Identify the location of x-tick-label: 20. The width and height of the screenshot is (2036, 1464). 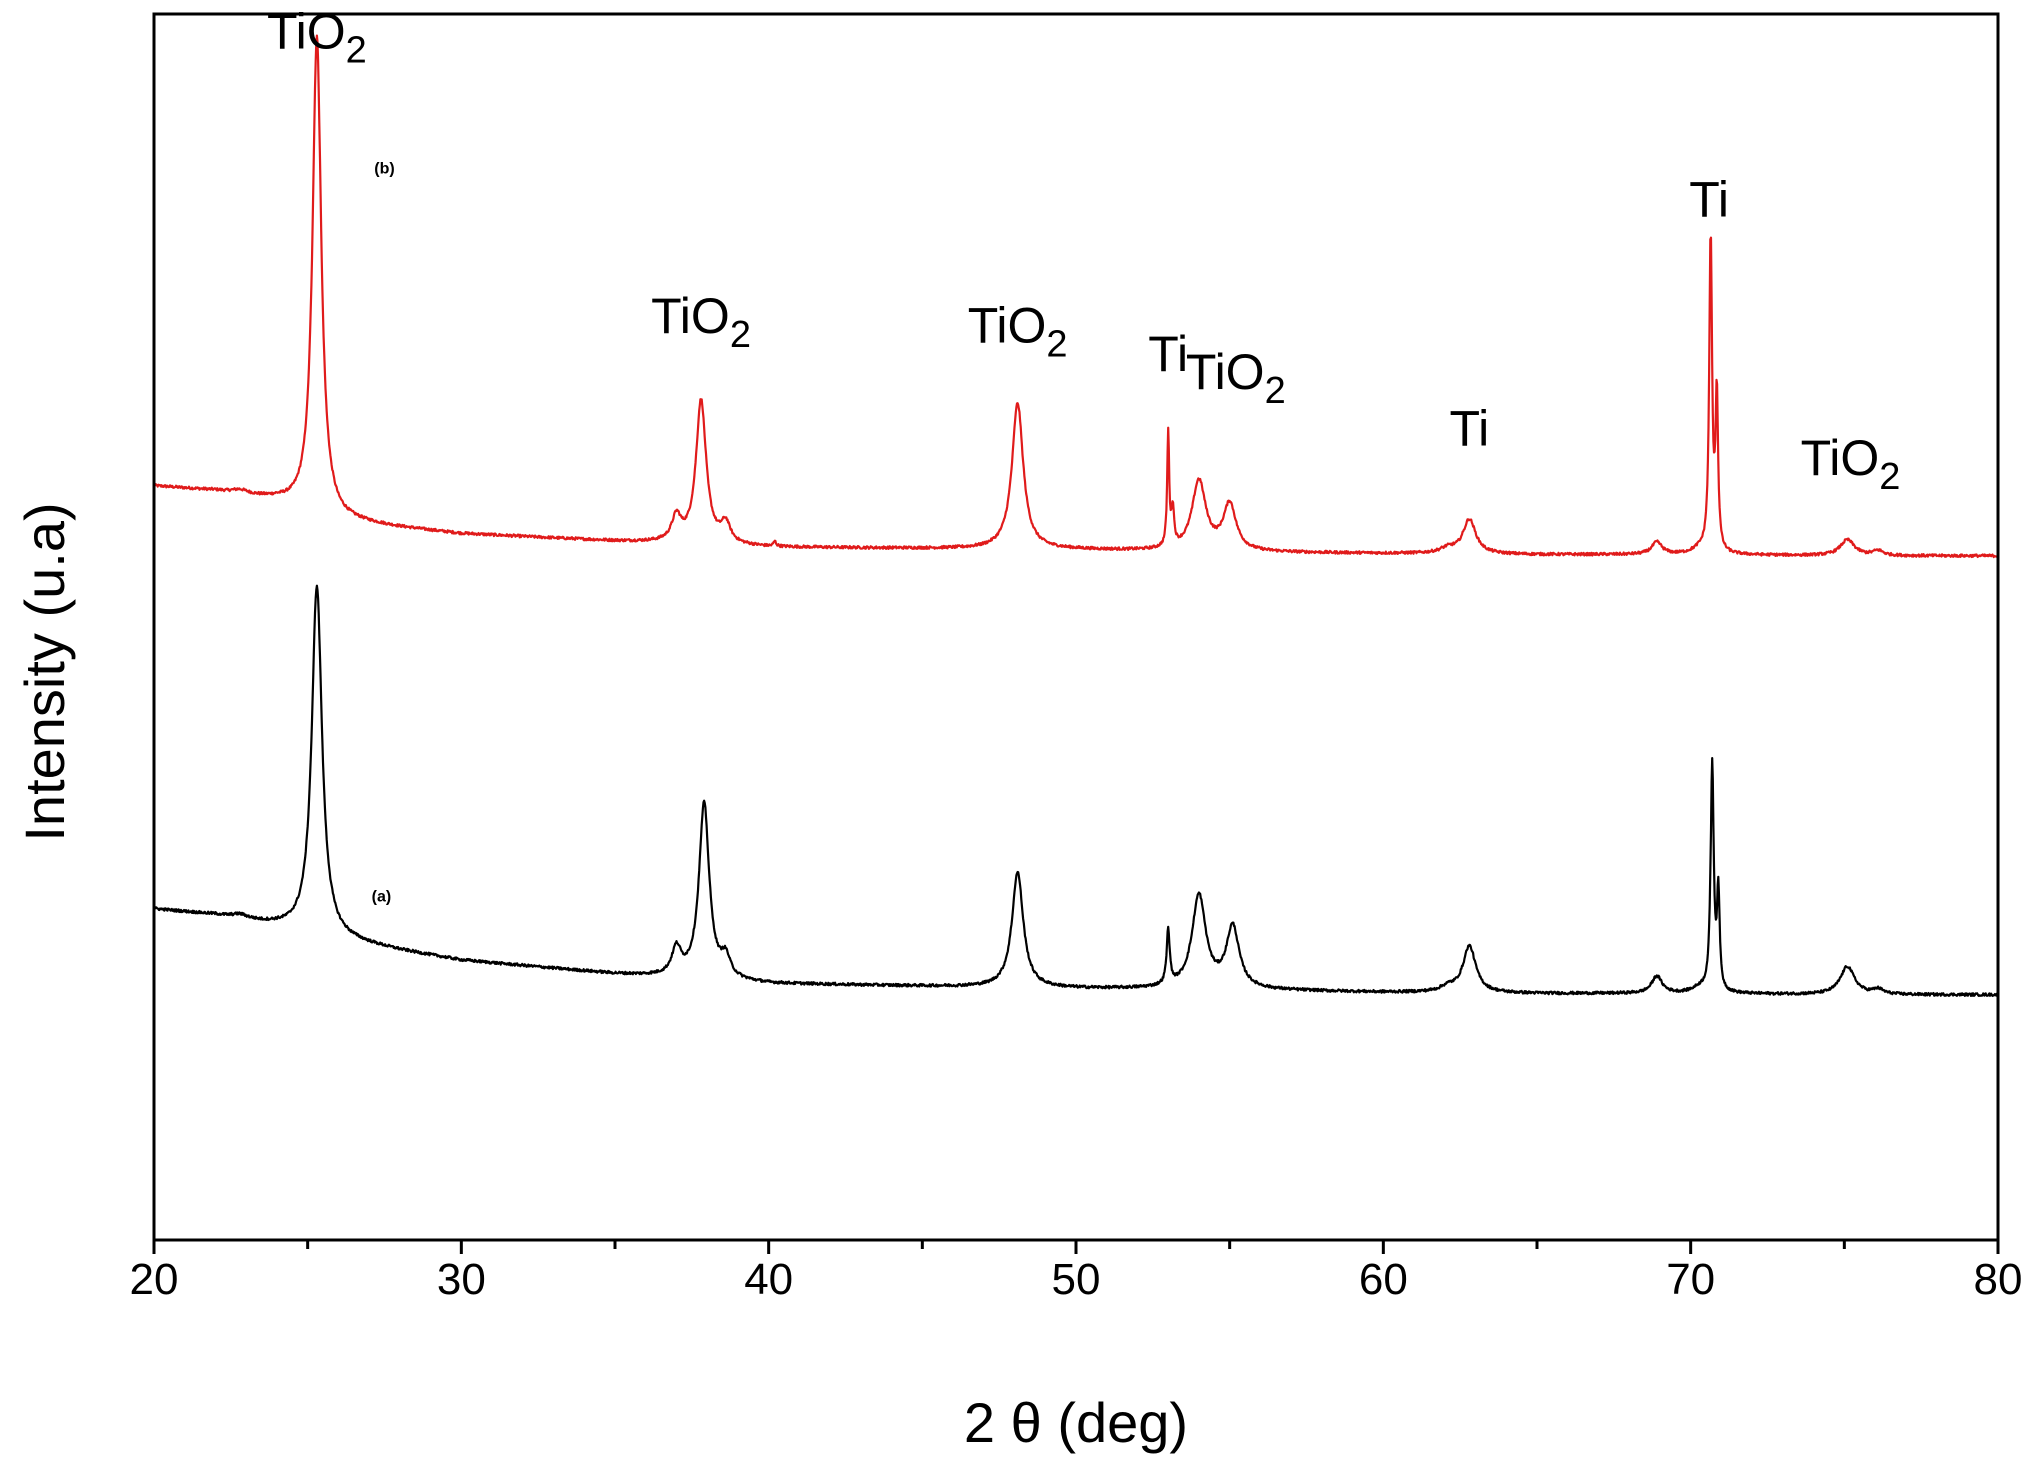
(154, 1279).